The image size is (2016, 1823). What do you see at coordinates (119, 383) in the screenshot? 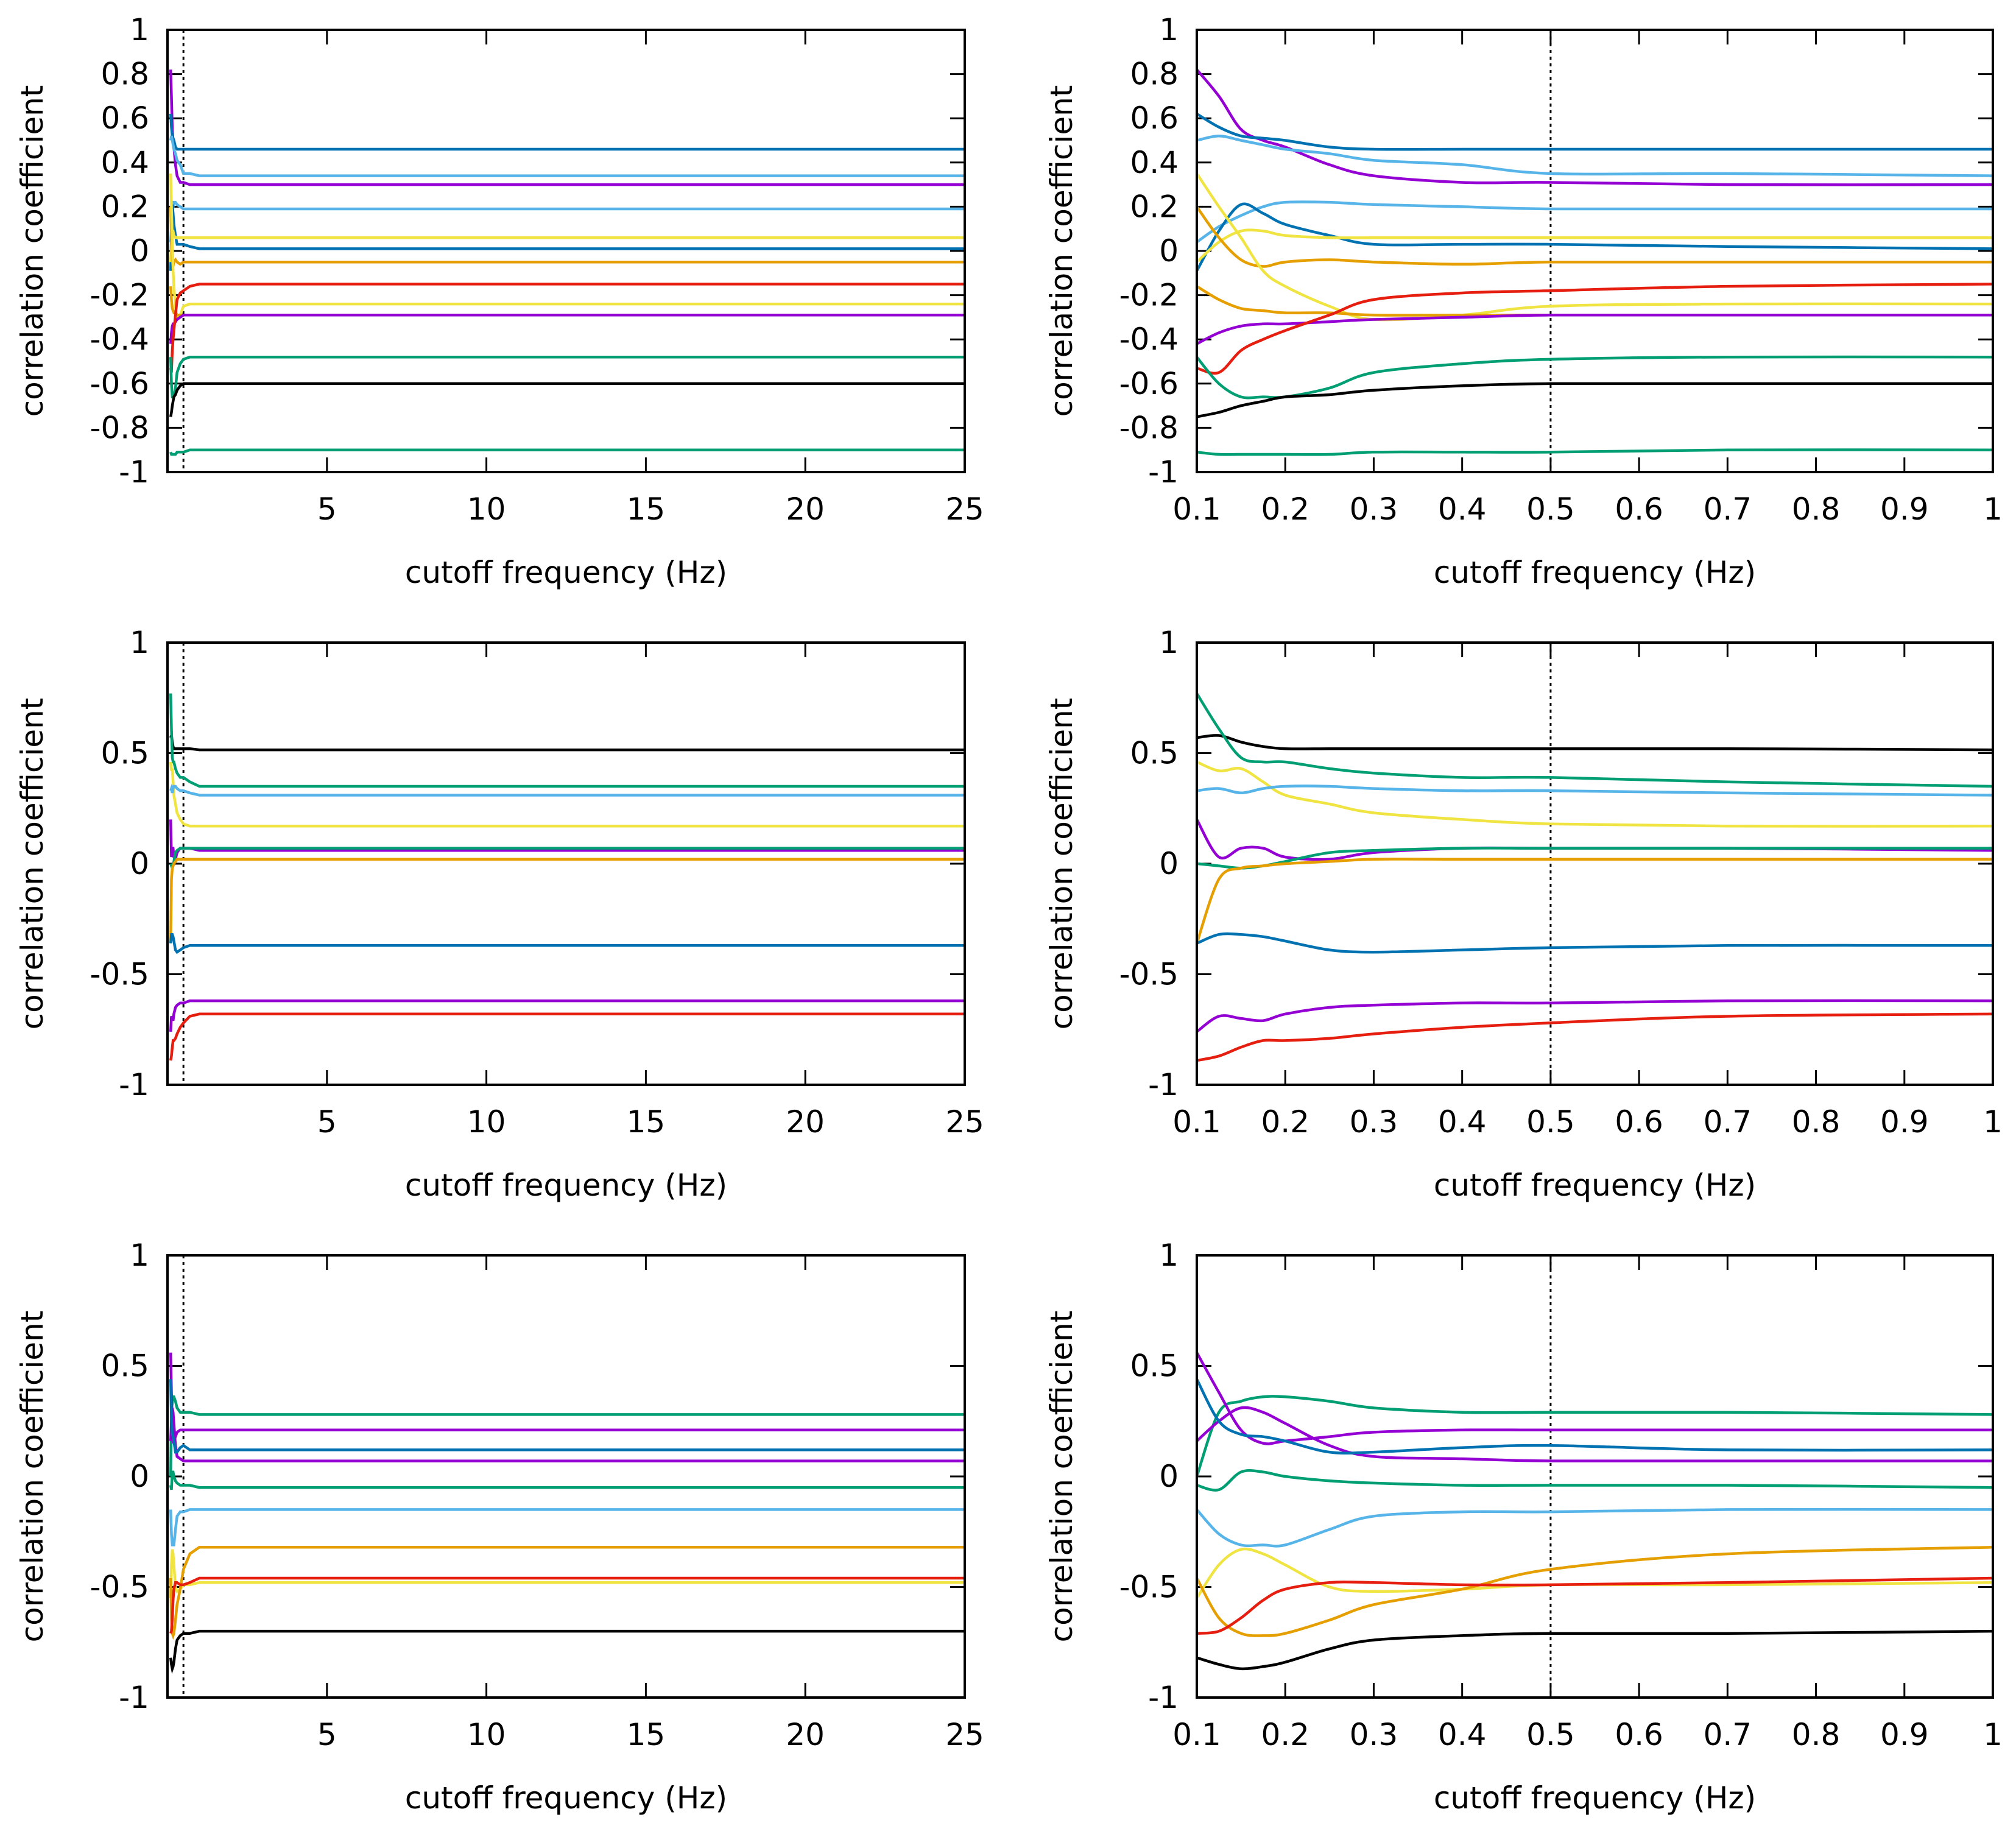
I see `y-tick-label: -0.6` at bounding box center [119, 383].